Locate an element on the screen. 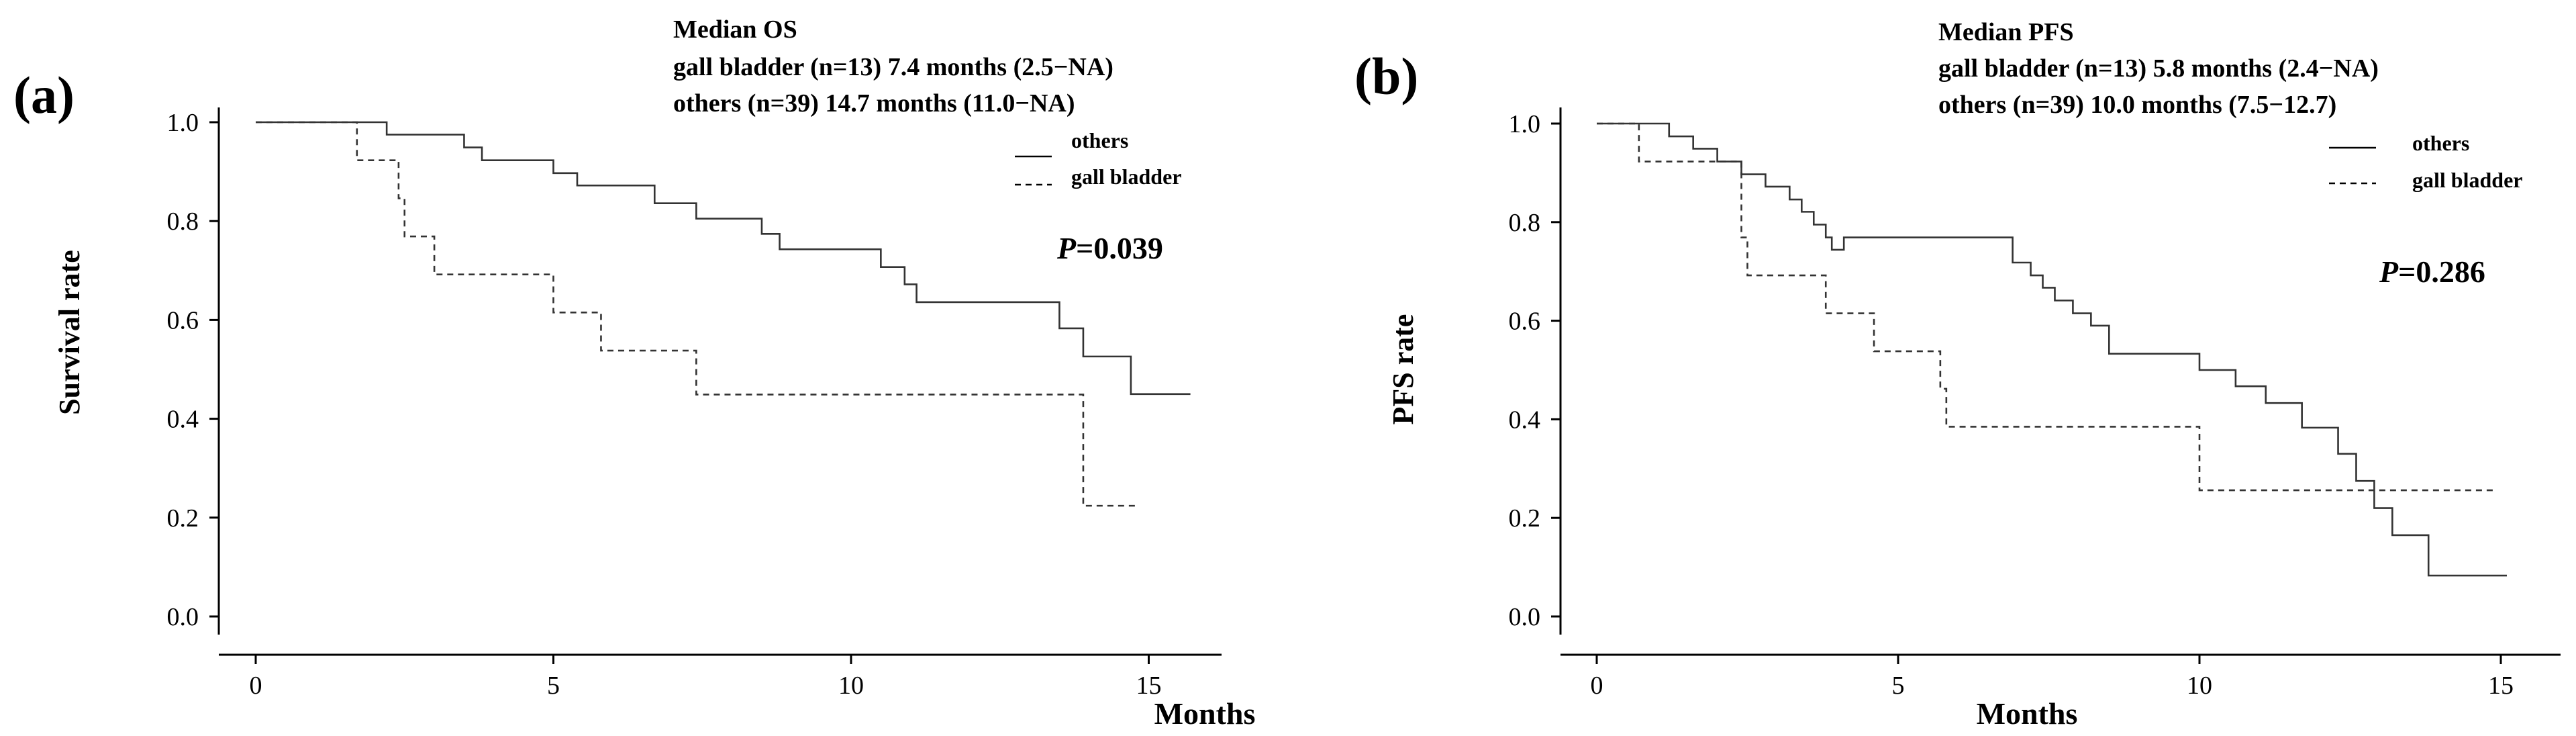 The width and height of the screenshot is (2576, 736). panel-a-legend-others-label: others is located at coordinates (1099, 140).